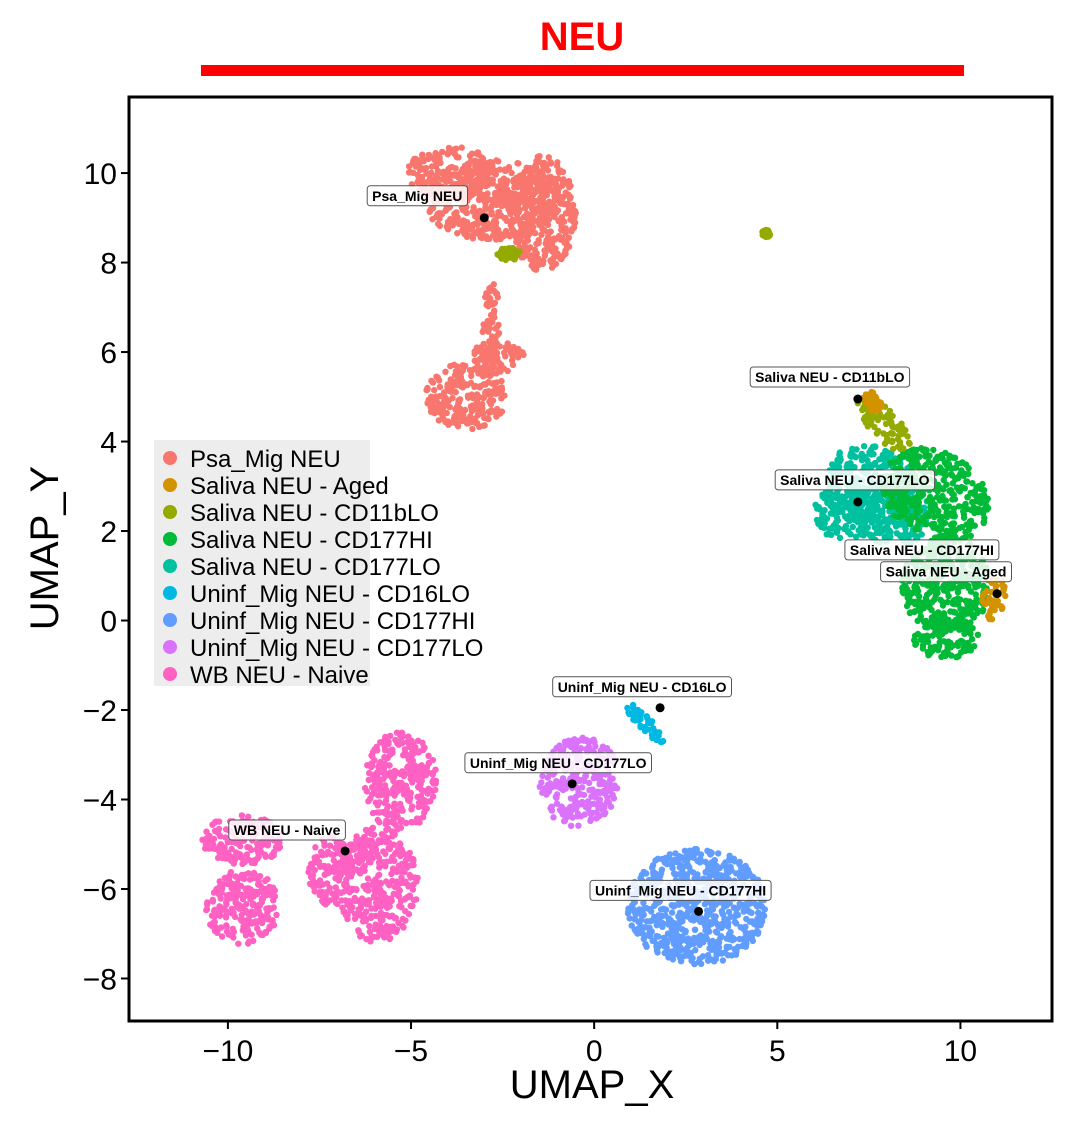 This screenshot has height=1129, width=1080. I want to click on legend-item: Saliva NEU - Aged, so click(276, 486).